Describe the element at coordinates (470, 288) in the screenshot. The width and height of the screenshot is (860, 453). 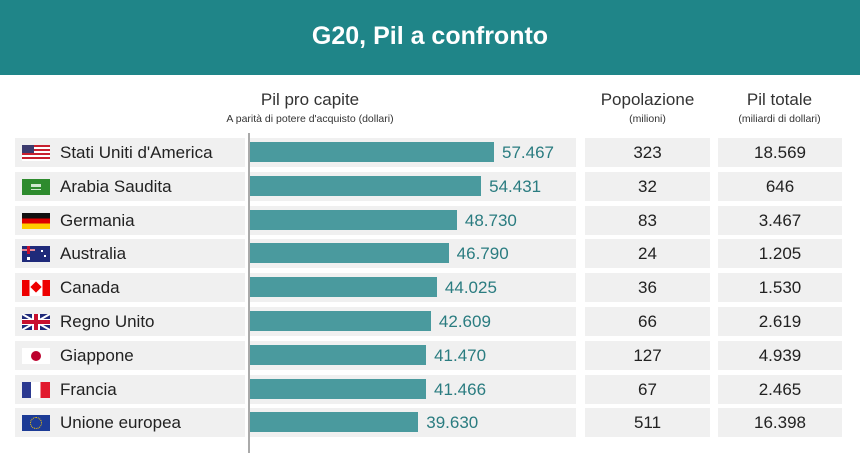
I see `bar-value-label: 44.025` at that location.